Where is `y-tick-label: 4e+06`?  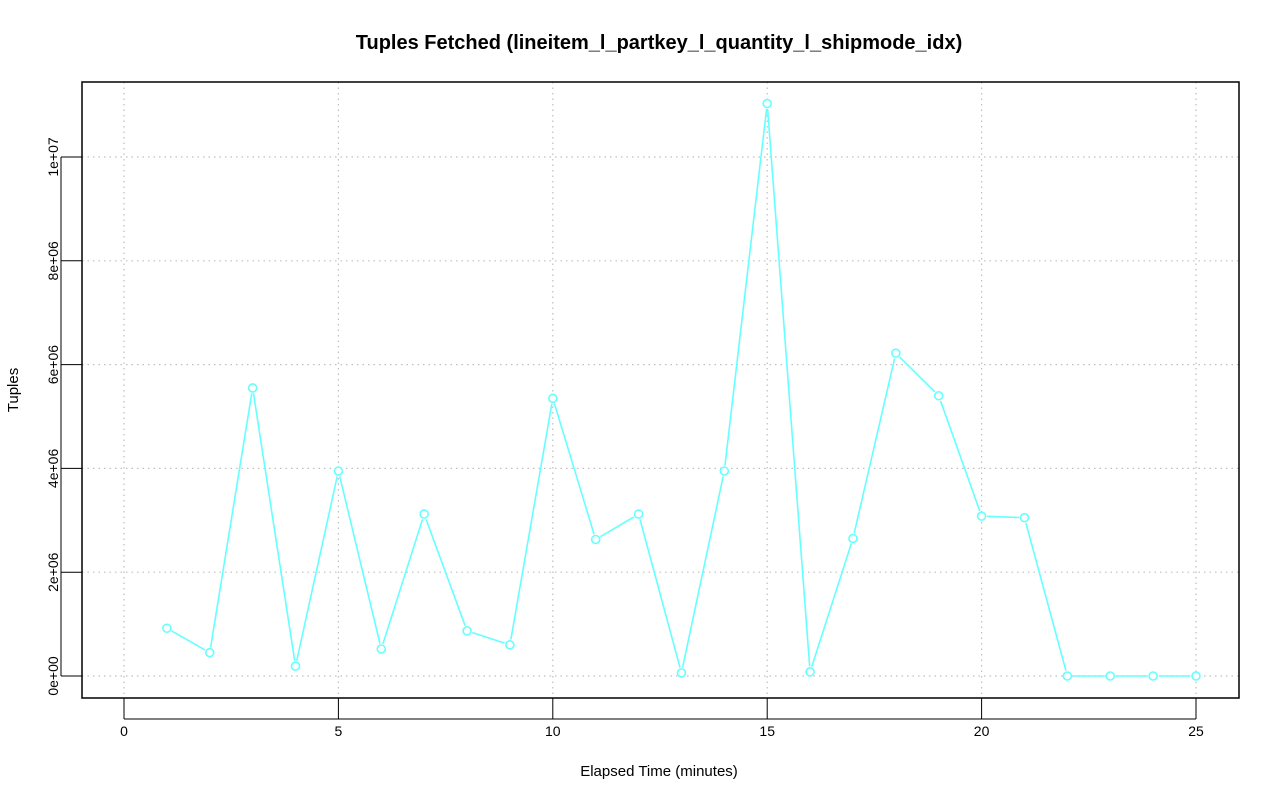
y-tick-label: 4e+06 is located at coordinates (53, 469).